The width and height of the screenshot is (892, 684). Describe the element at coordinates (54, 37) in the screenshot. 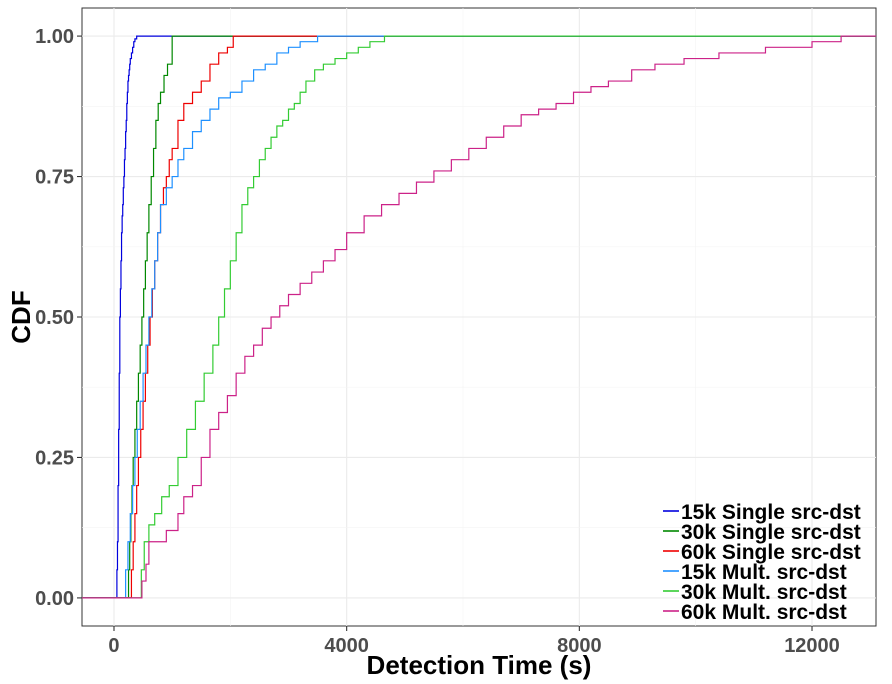

I see `y-tick-label: 1.00` at that location.